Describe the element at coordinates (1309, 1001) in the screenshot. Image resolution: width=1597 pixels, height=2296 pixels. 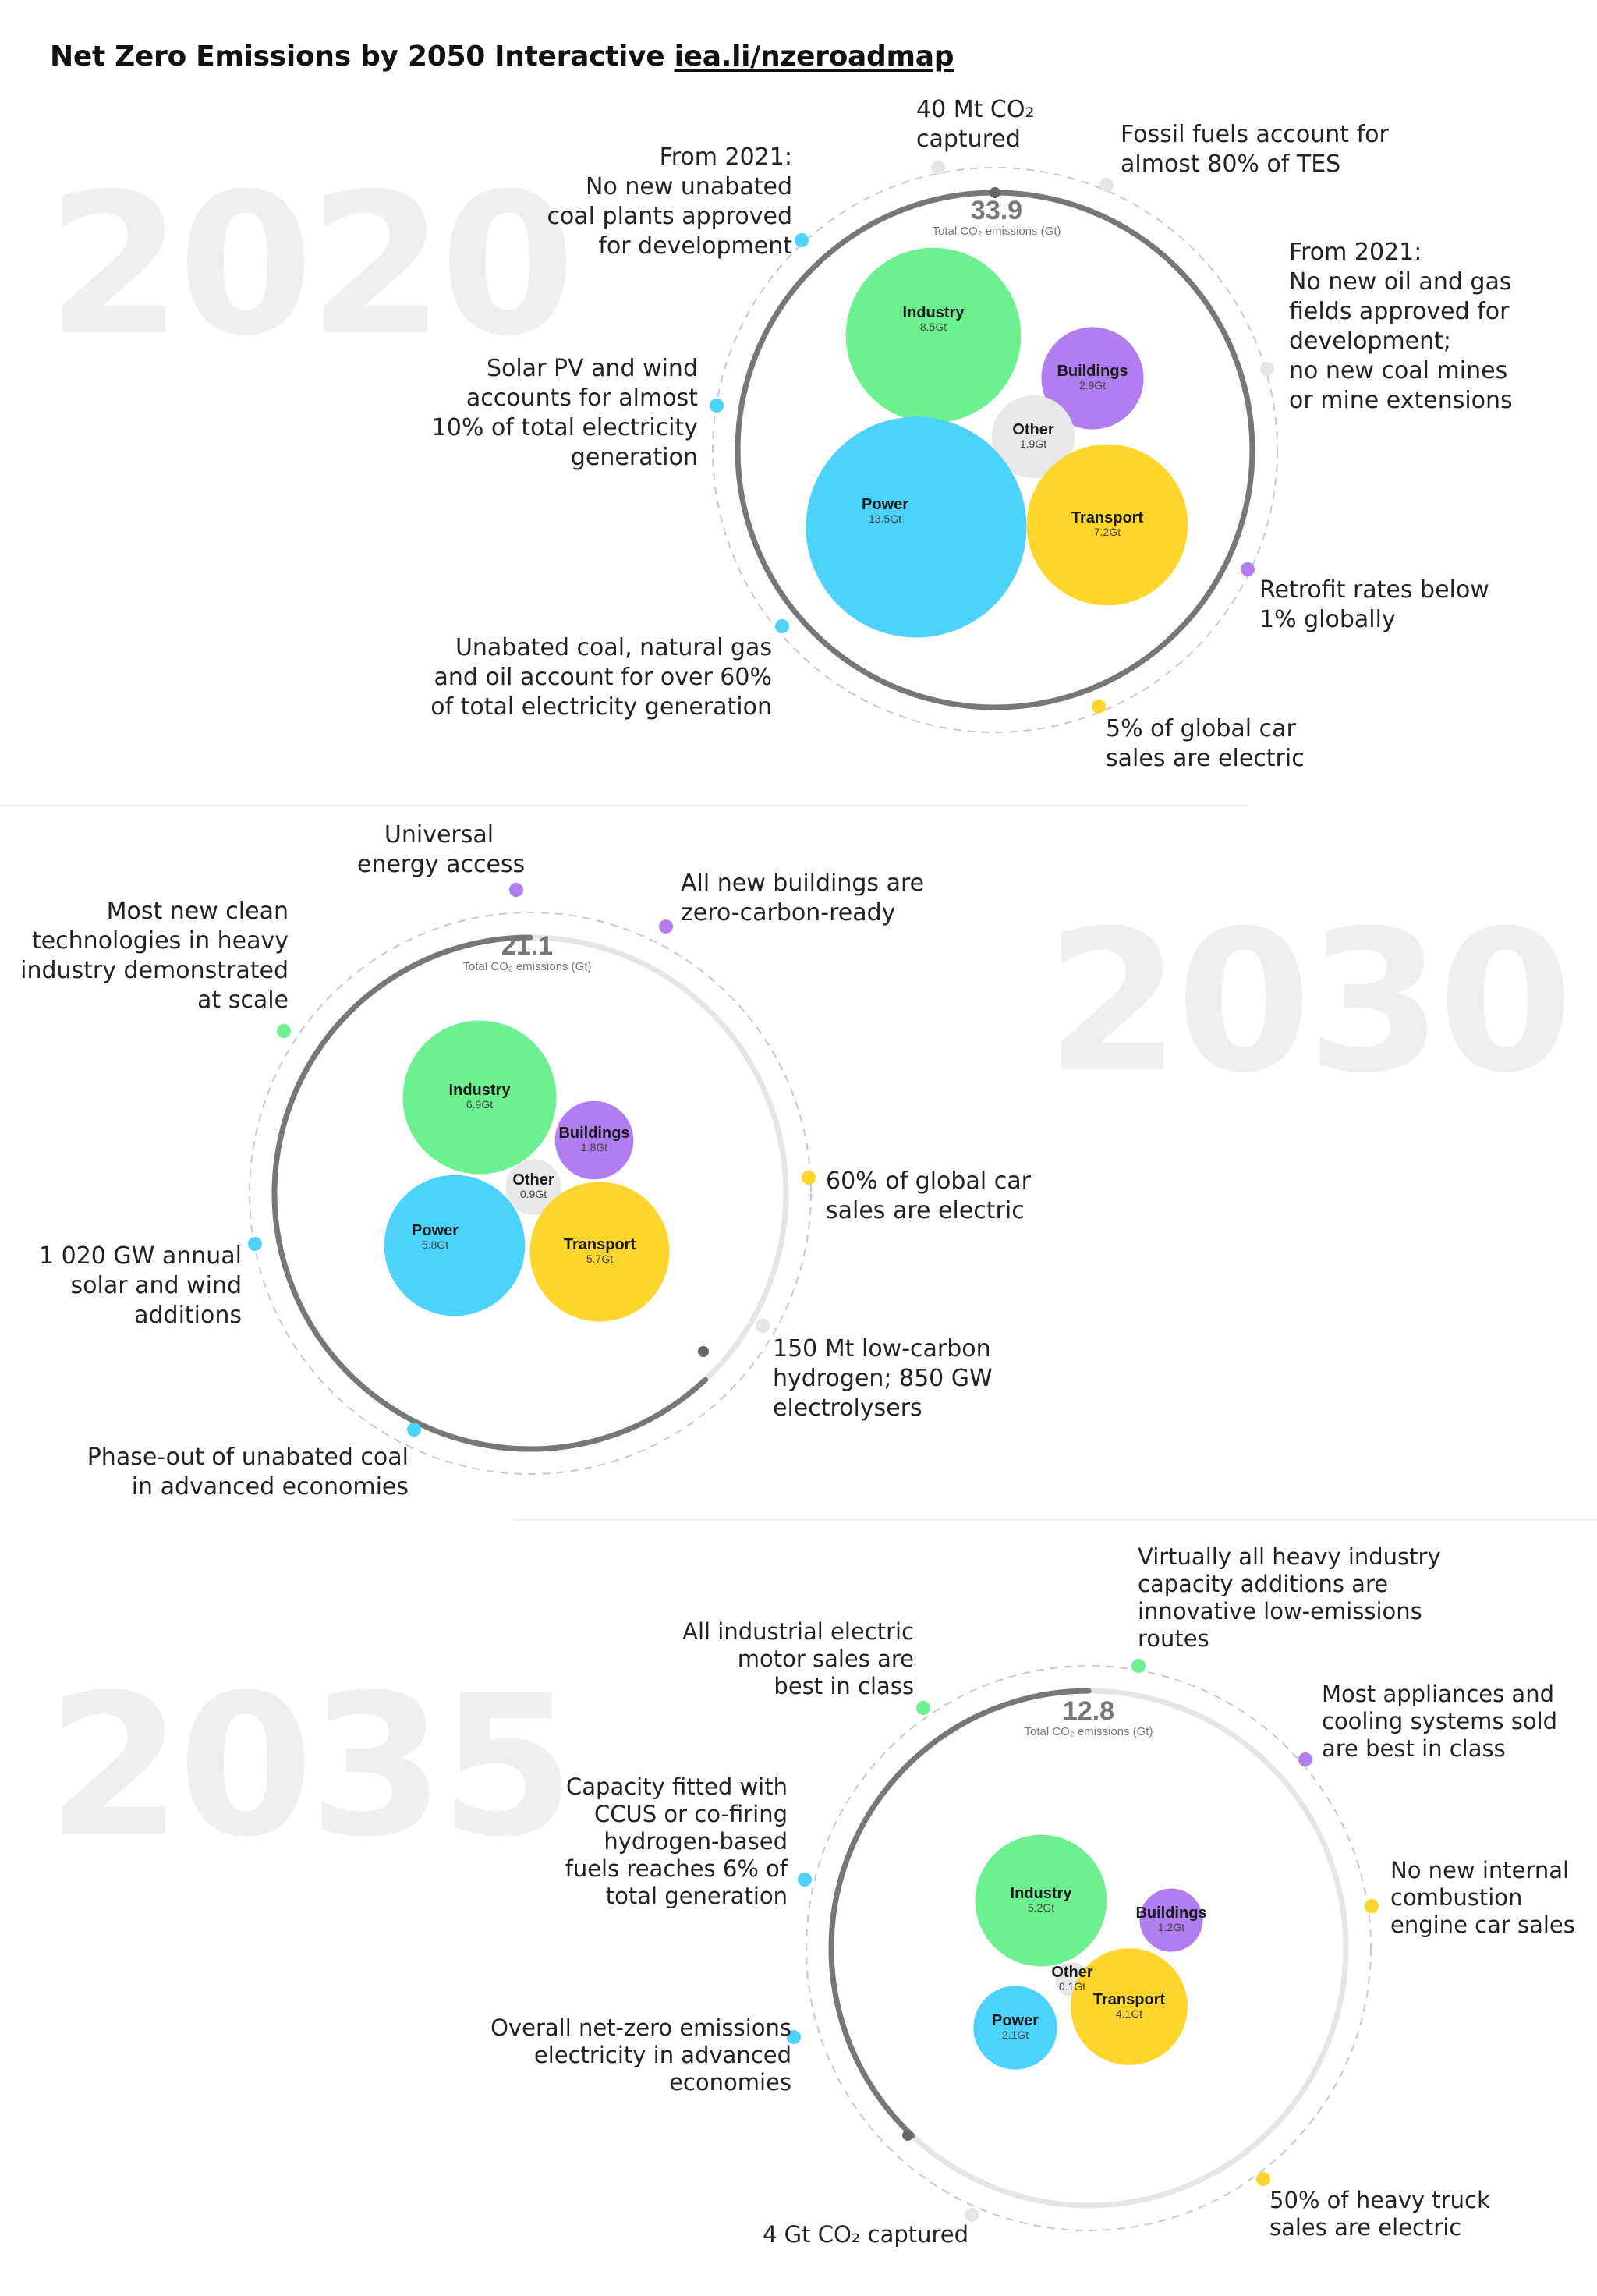
I see `year-watermark-2030: 2030` at that location.